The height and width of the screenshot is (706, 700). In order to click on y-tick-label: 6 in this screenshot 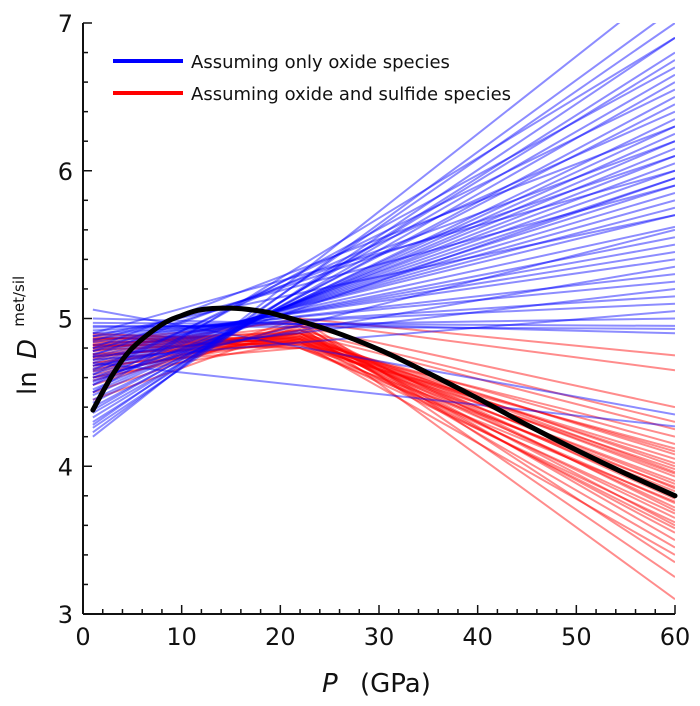, I will do `click(65, 172)`.